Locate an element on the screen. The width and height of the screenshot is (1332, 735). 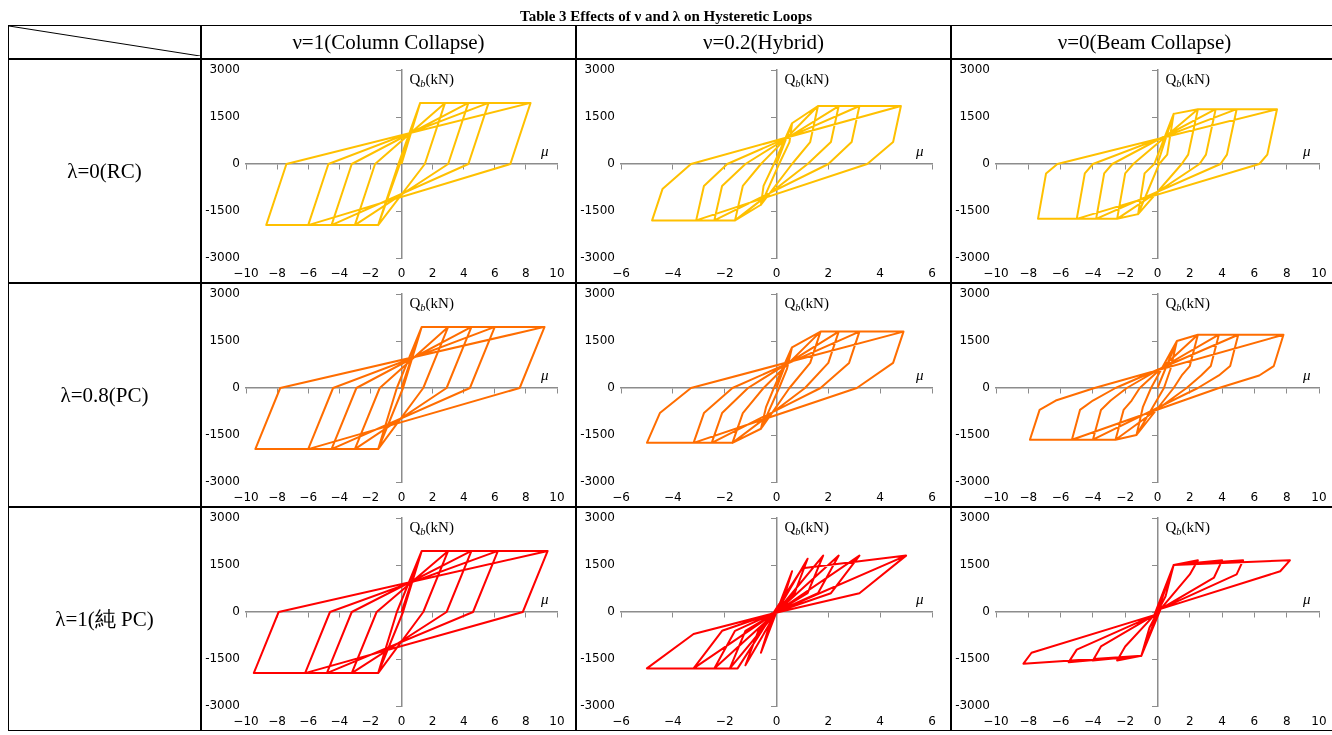
text: λ=0.8(PC) is located at coordinates (104, 395).